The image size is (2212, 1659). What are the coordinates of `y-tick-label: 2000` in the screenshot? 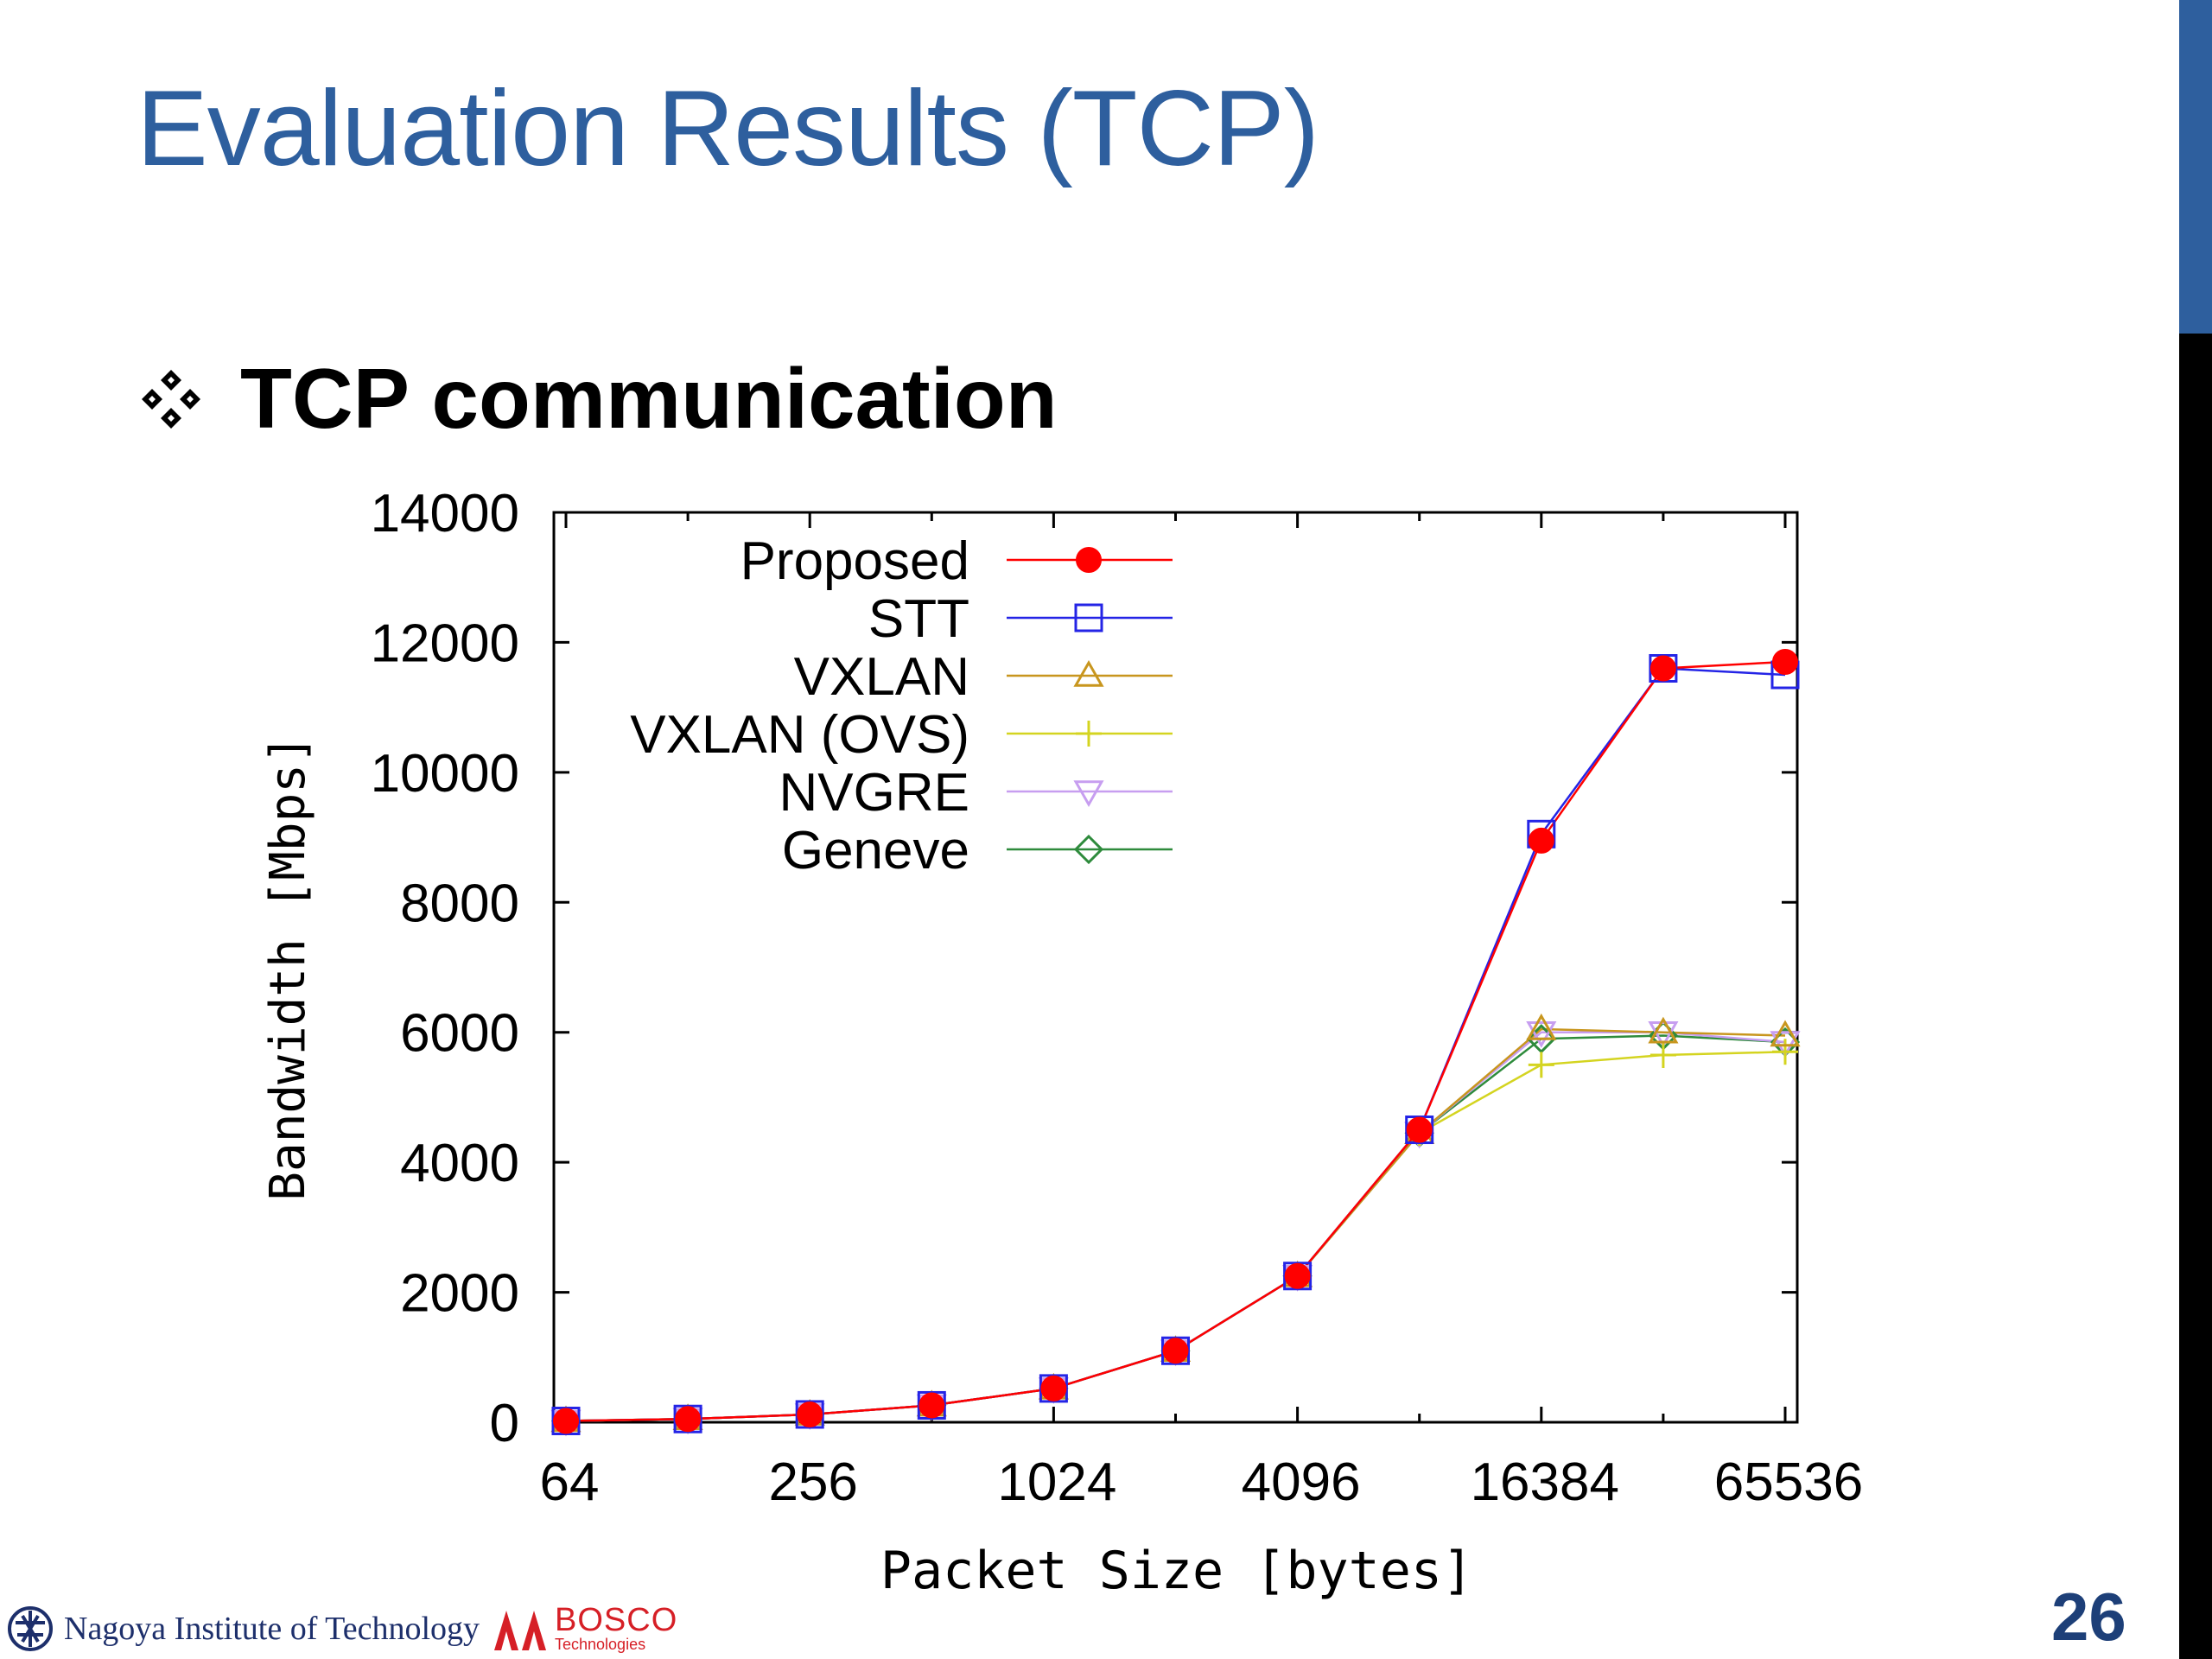 It's located at (459, 1294).